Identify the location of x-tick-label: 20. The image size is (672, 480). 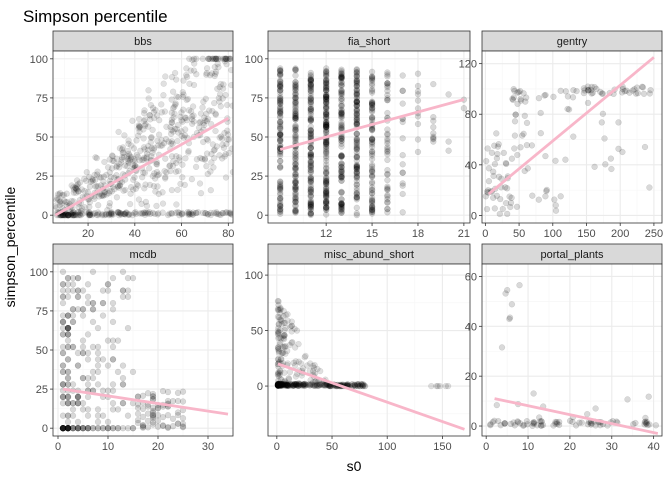
(88, 234).